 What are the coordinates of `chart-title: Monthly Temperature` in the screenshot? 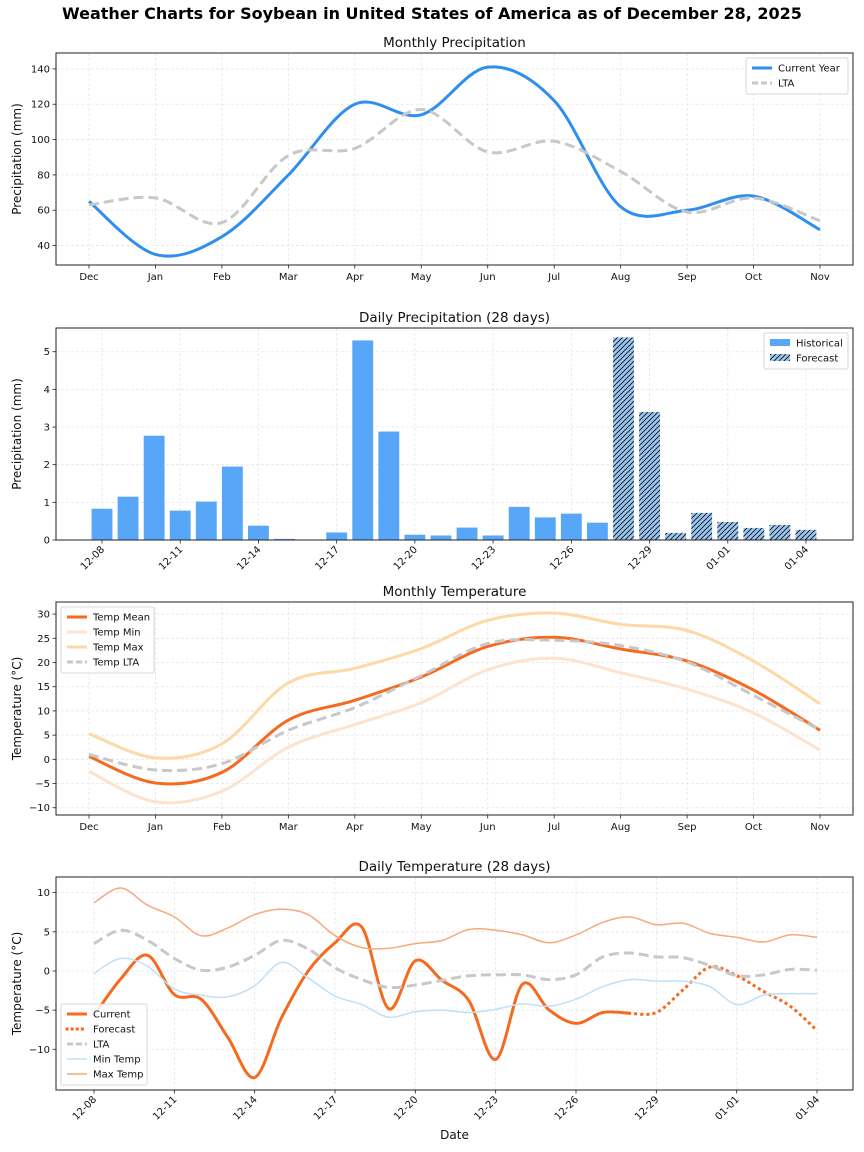 It's located at (455, 592).